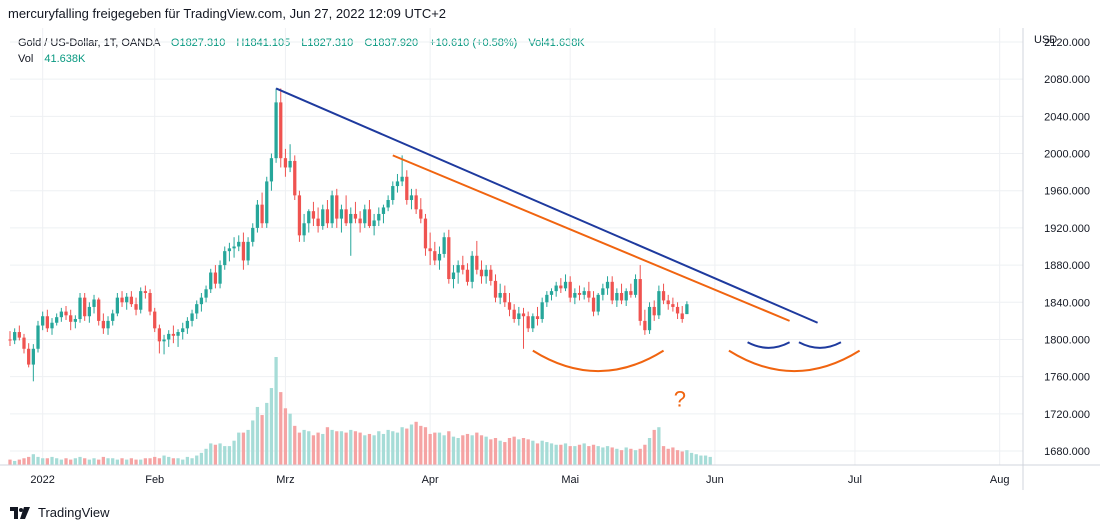  What do you see at coordinates (1067, 80) in the screenshot?
I see `y-tick-label: 2080.000` at bounding box center [1067, 80].